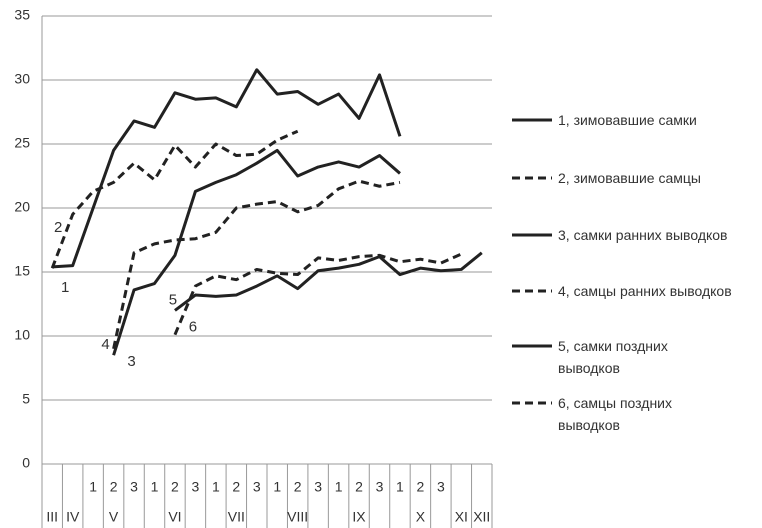 This screenshot has width=762, height=528. What do you see at coordinates (22, 207) in the screenshot?
I see `y-tick-label: 20` at bounding box center [22, 207].